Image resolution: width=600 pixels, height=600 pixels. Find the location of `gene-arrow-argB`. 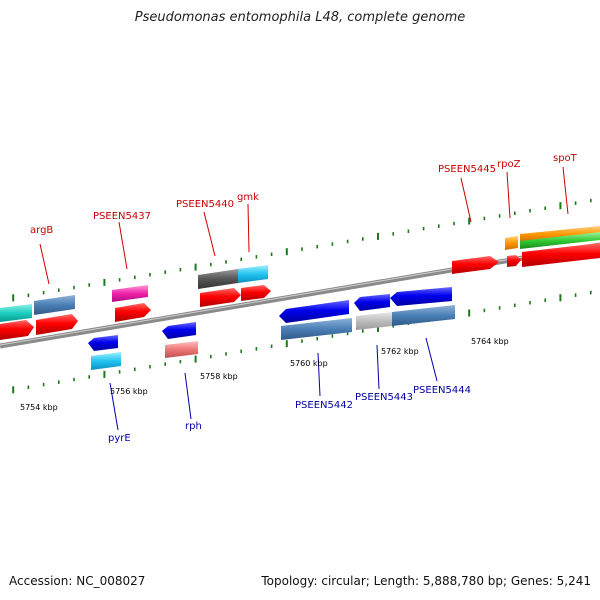

gene-arrow-argB is located at coordinates (17, 330).